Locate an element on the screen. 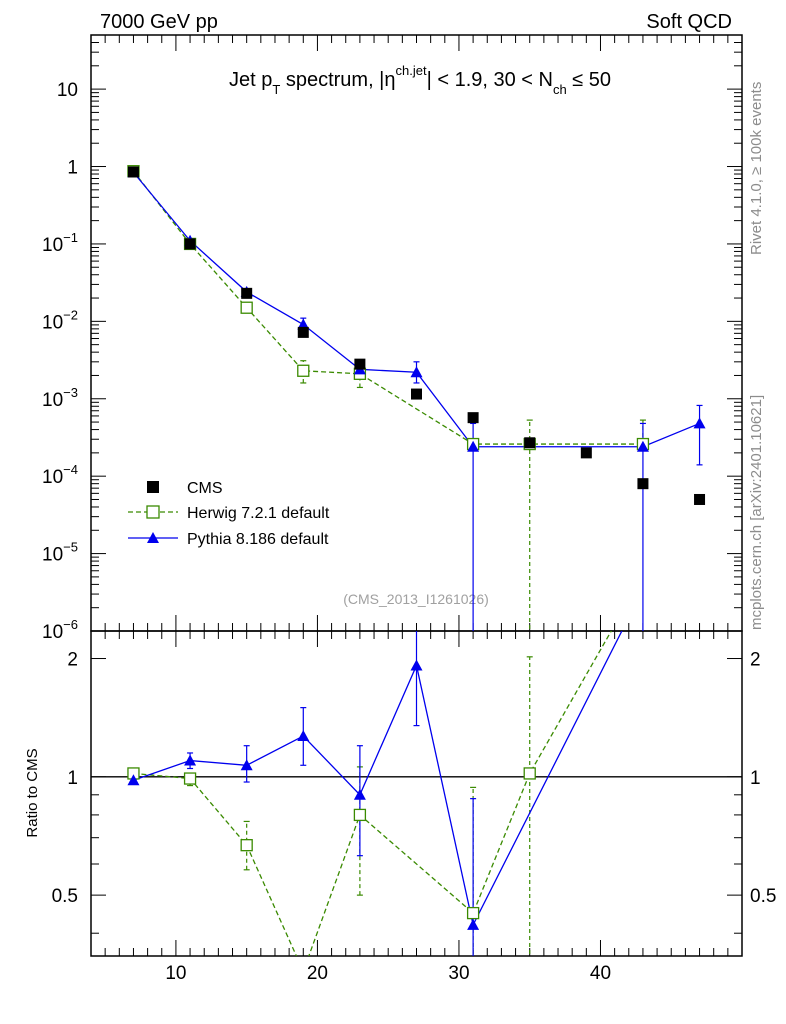 Image resolution: width=786 pixels, height=1024 pixels. title-sub-3: ch is located at coordinates (560, 89).